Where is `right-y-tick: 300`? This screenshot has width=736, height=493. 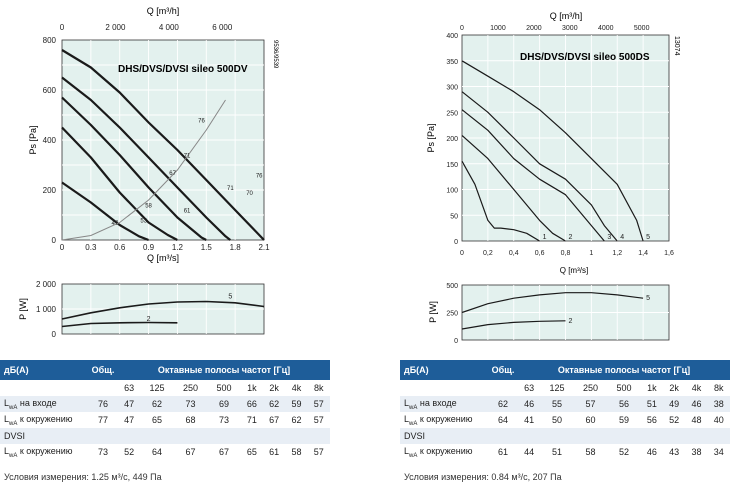 right-y-tick: 300 is located at coordinates (452, 88).